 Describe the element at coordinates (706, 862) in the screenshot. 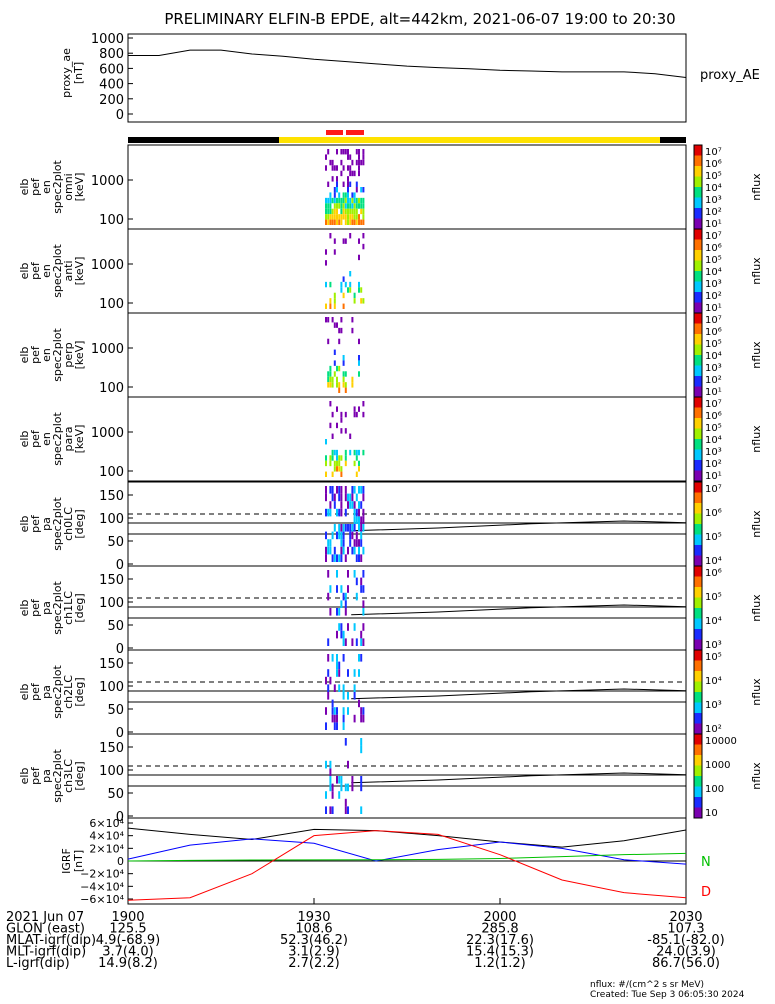

I see `igrf-n-label: N` at that location.